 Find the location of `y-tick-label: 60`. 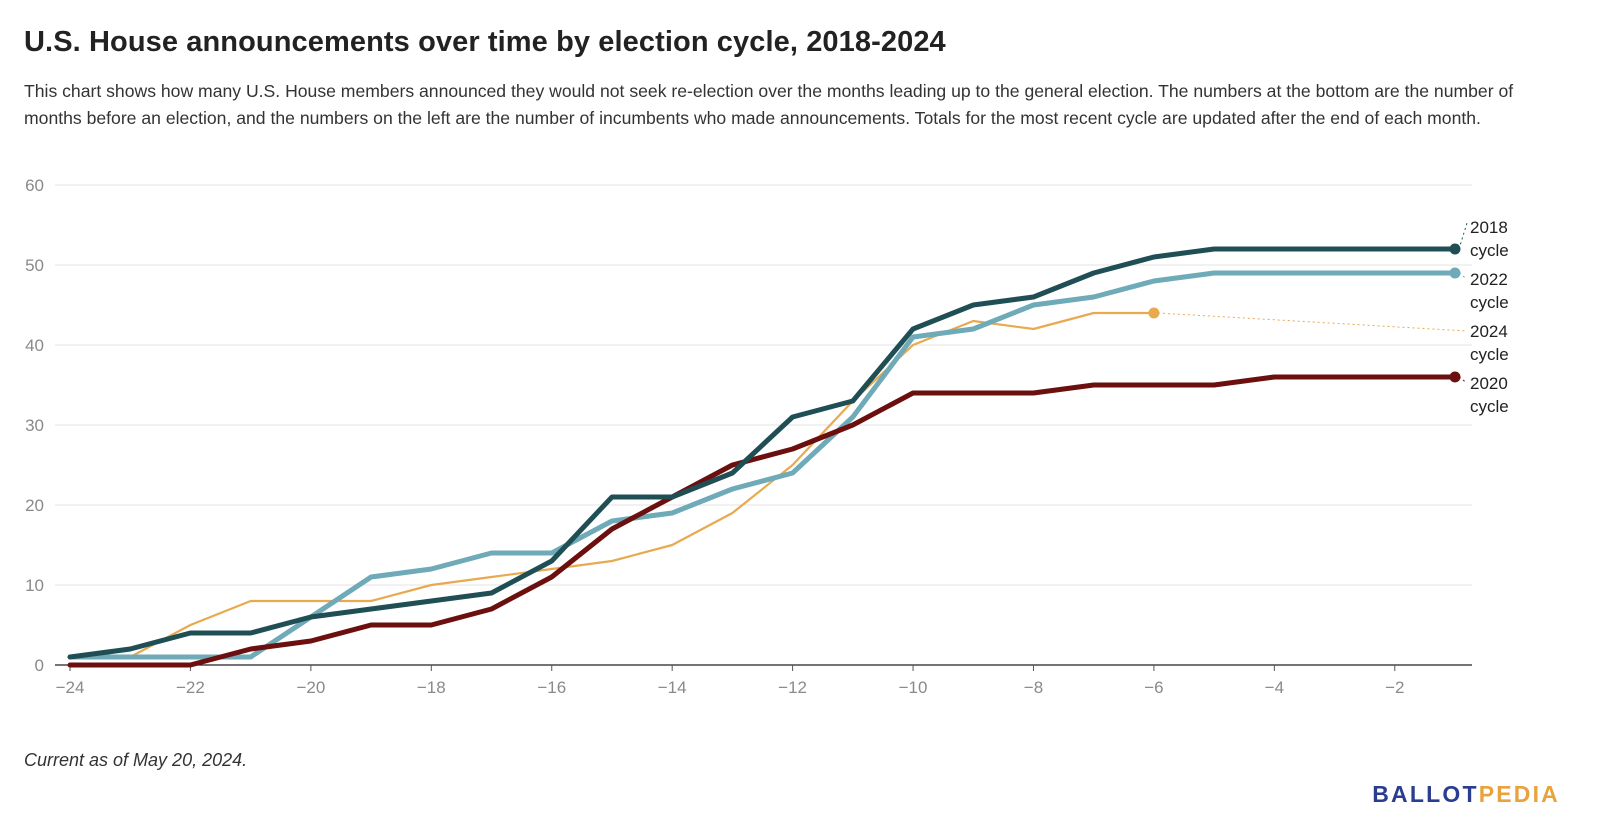

y-tick-label: 60 is located at coordinates (34, 185).